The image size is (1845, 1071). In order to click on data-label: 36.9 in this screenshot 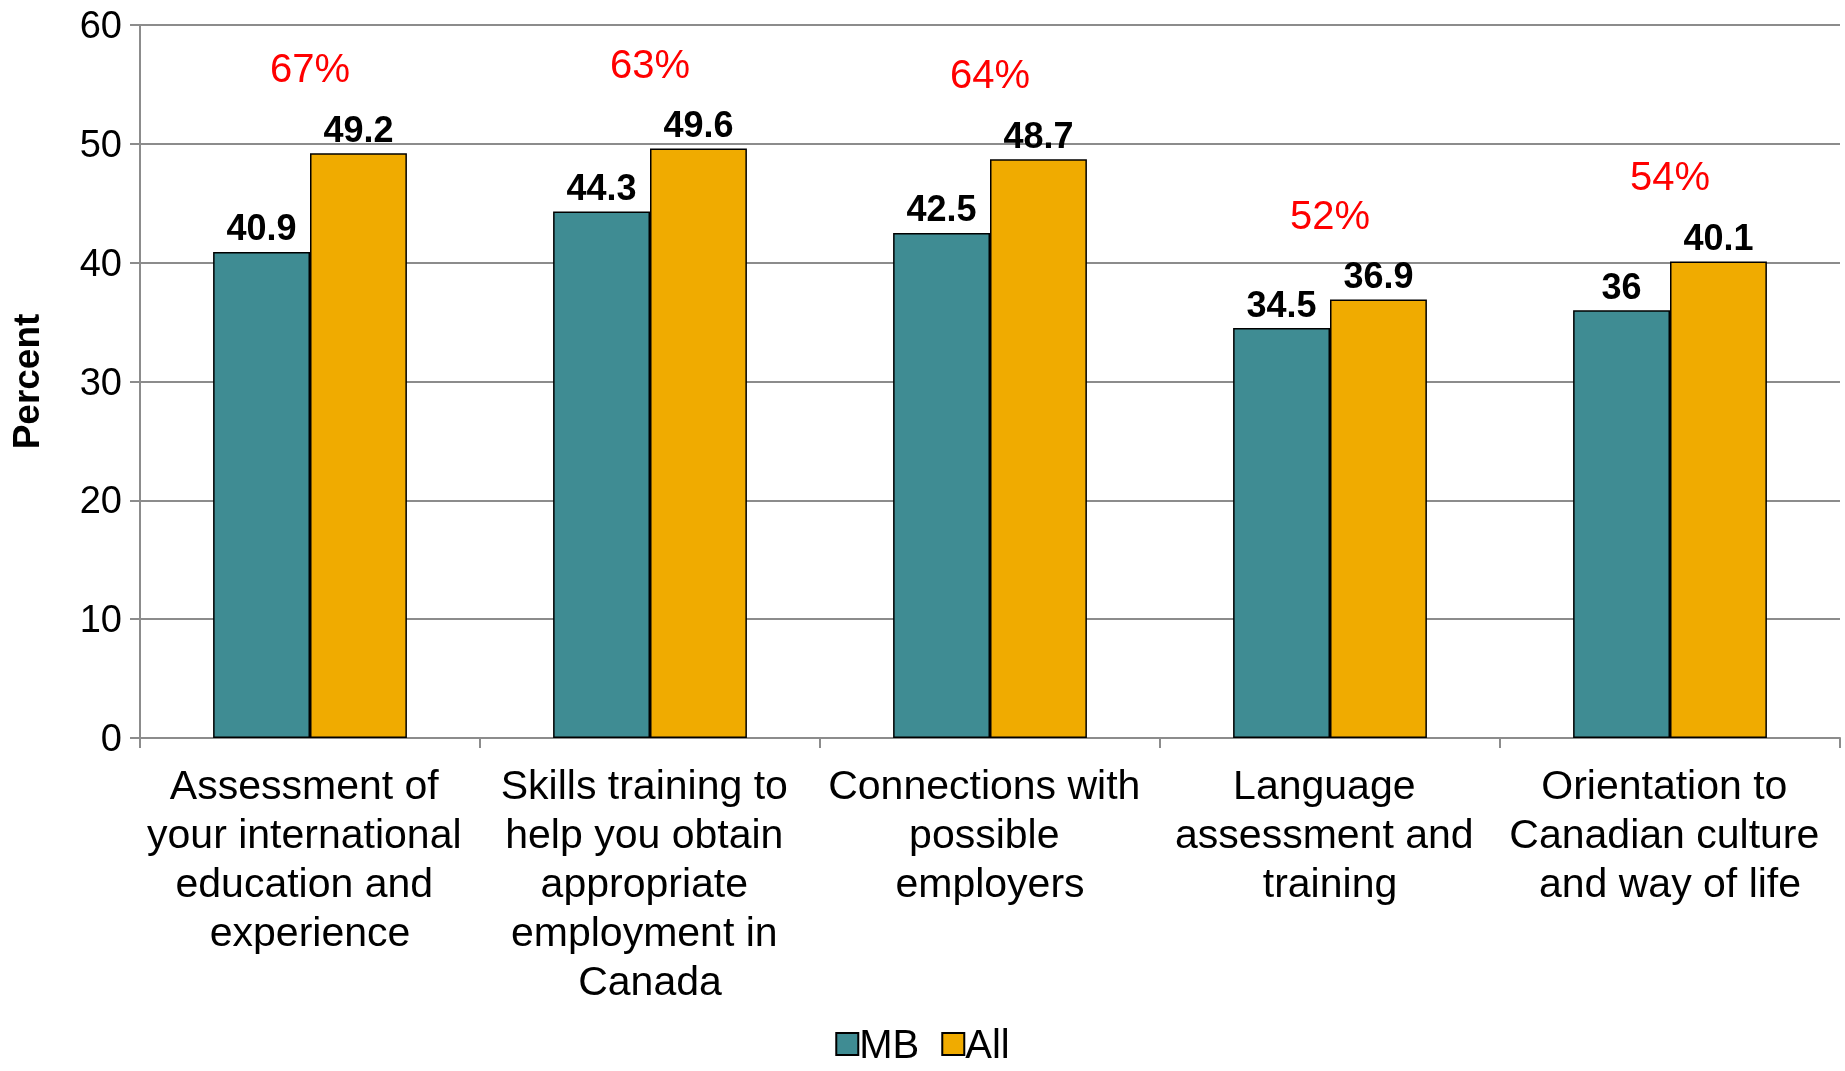, I will do `click(1378, 276)`.